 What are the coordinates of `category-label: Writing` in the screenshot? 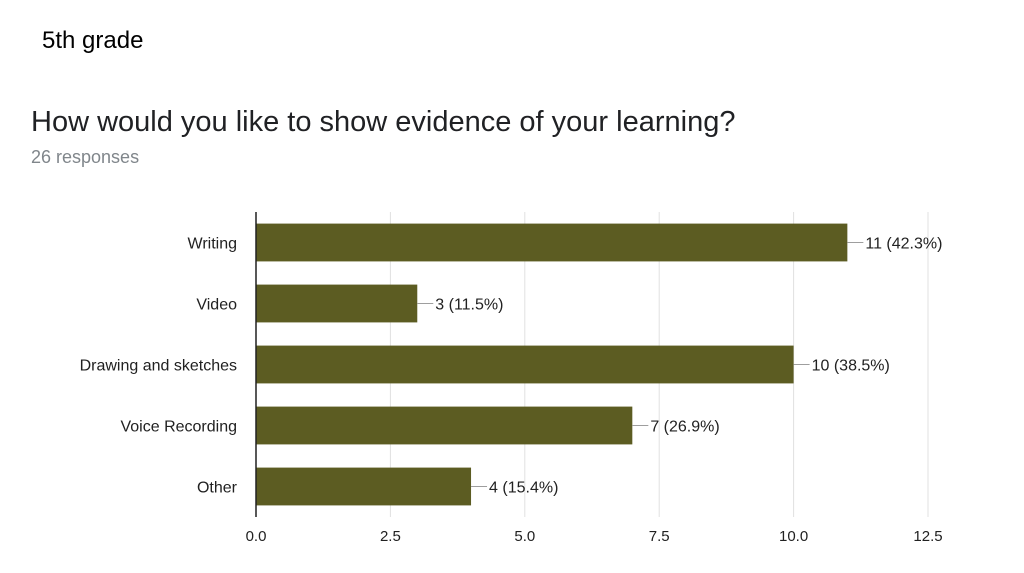 It's located at (213, 244).